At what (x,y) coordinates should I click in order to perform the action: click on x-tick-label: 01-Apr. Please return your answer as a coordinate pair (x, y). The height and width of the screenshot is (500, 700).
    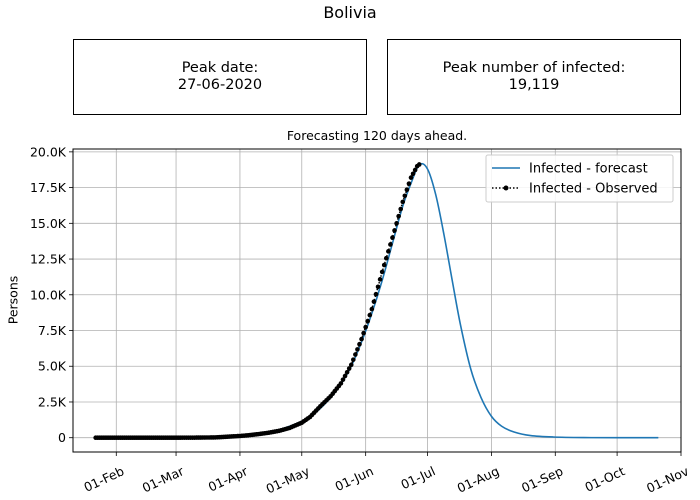
    Looking at the image, I should click on (228, 479).